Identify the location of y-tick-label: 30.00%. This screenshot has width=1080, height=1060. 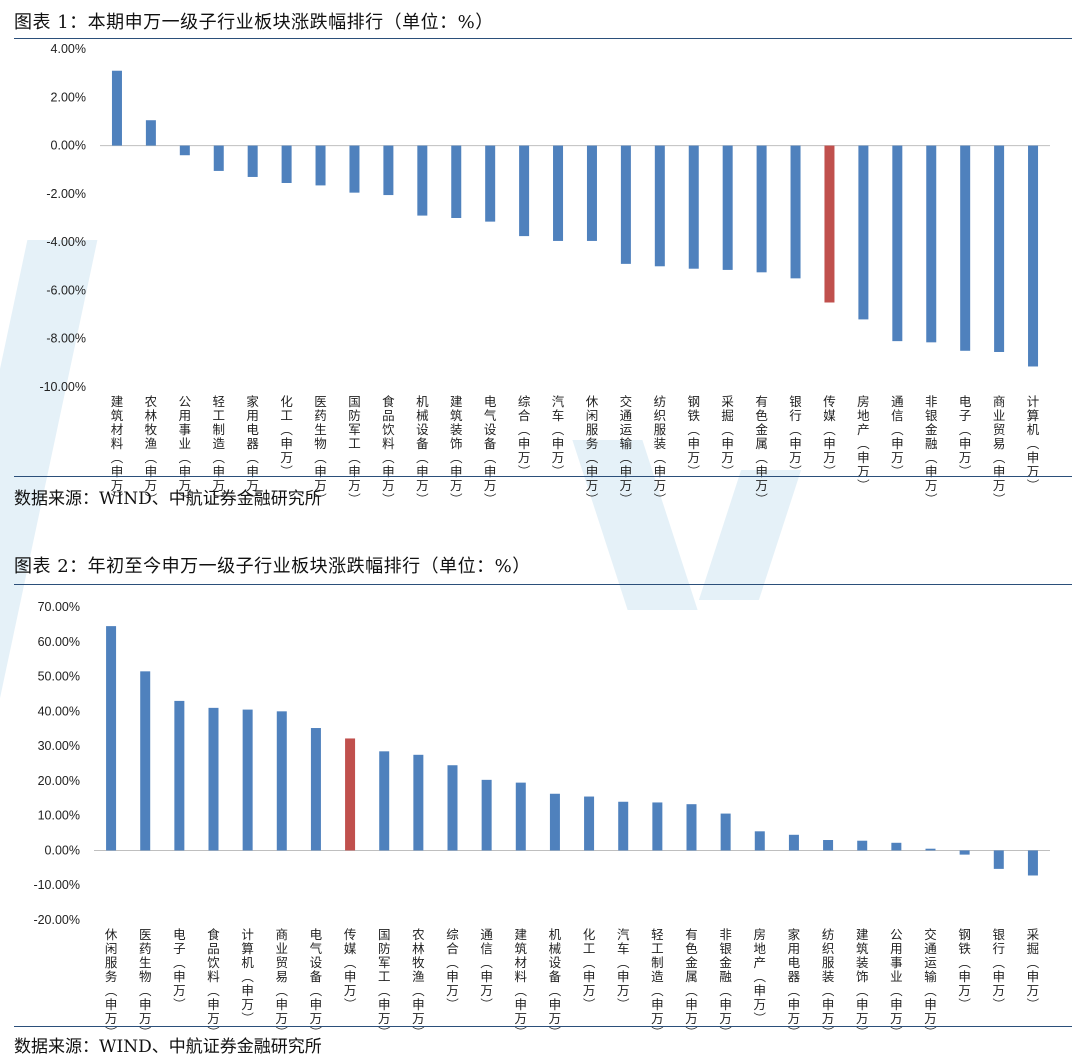
(59, 746).